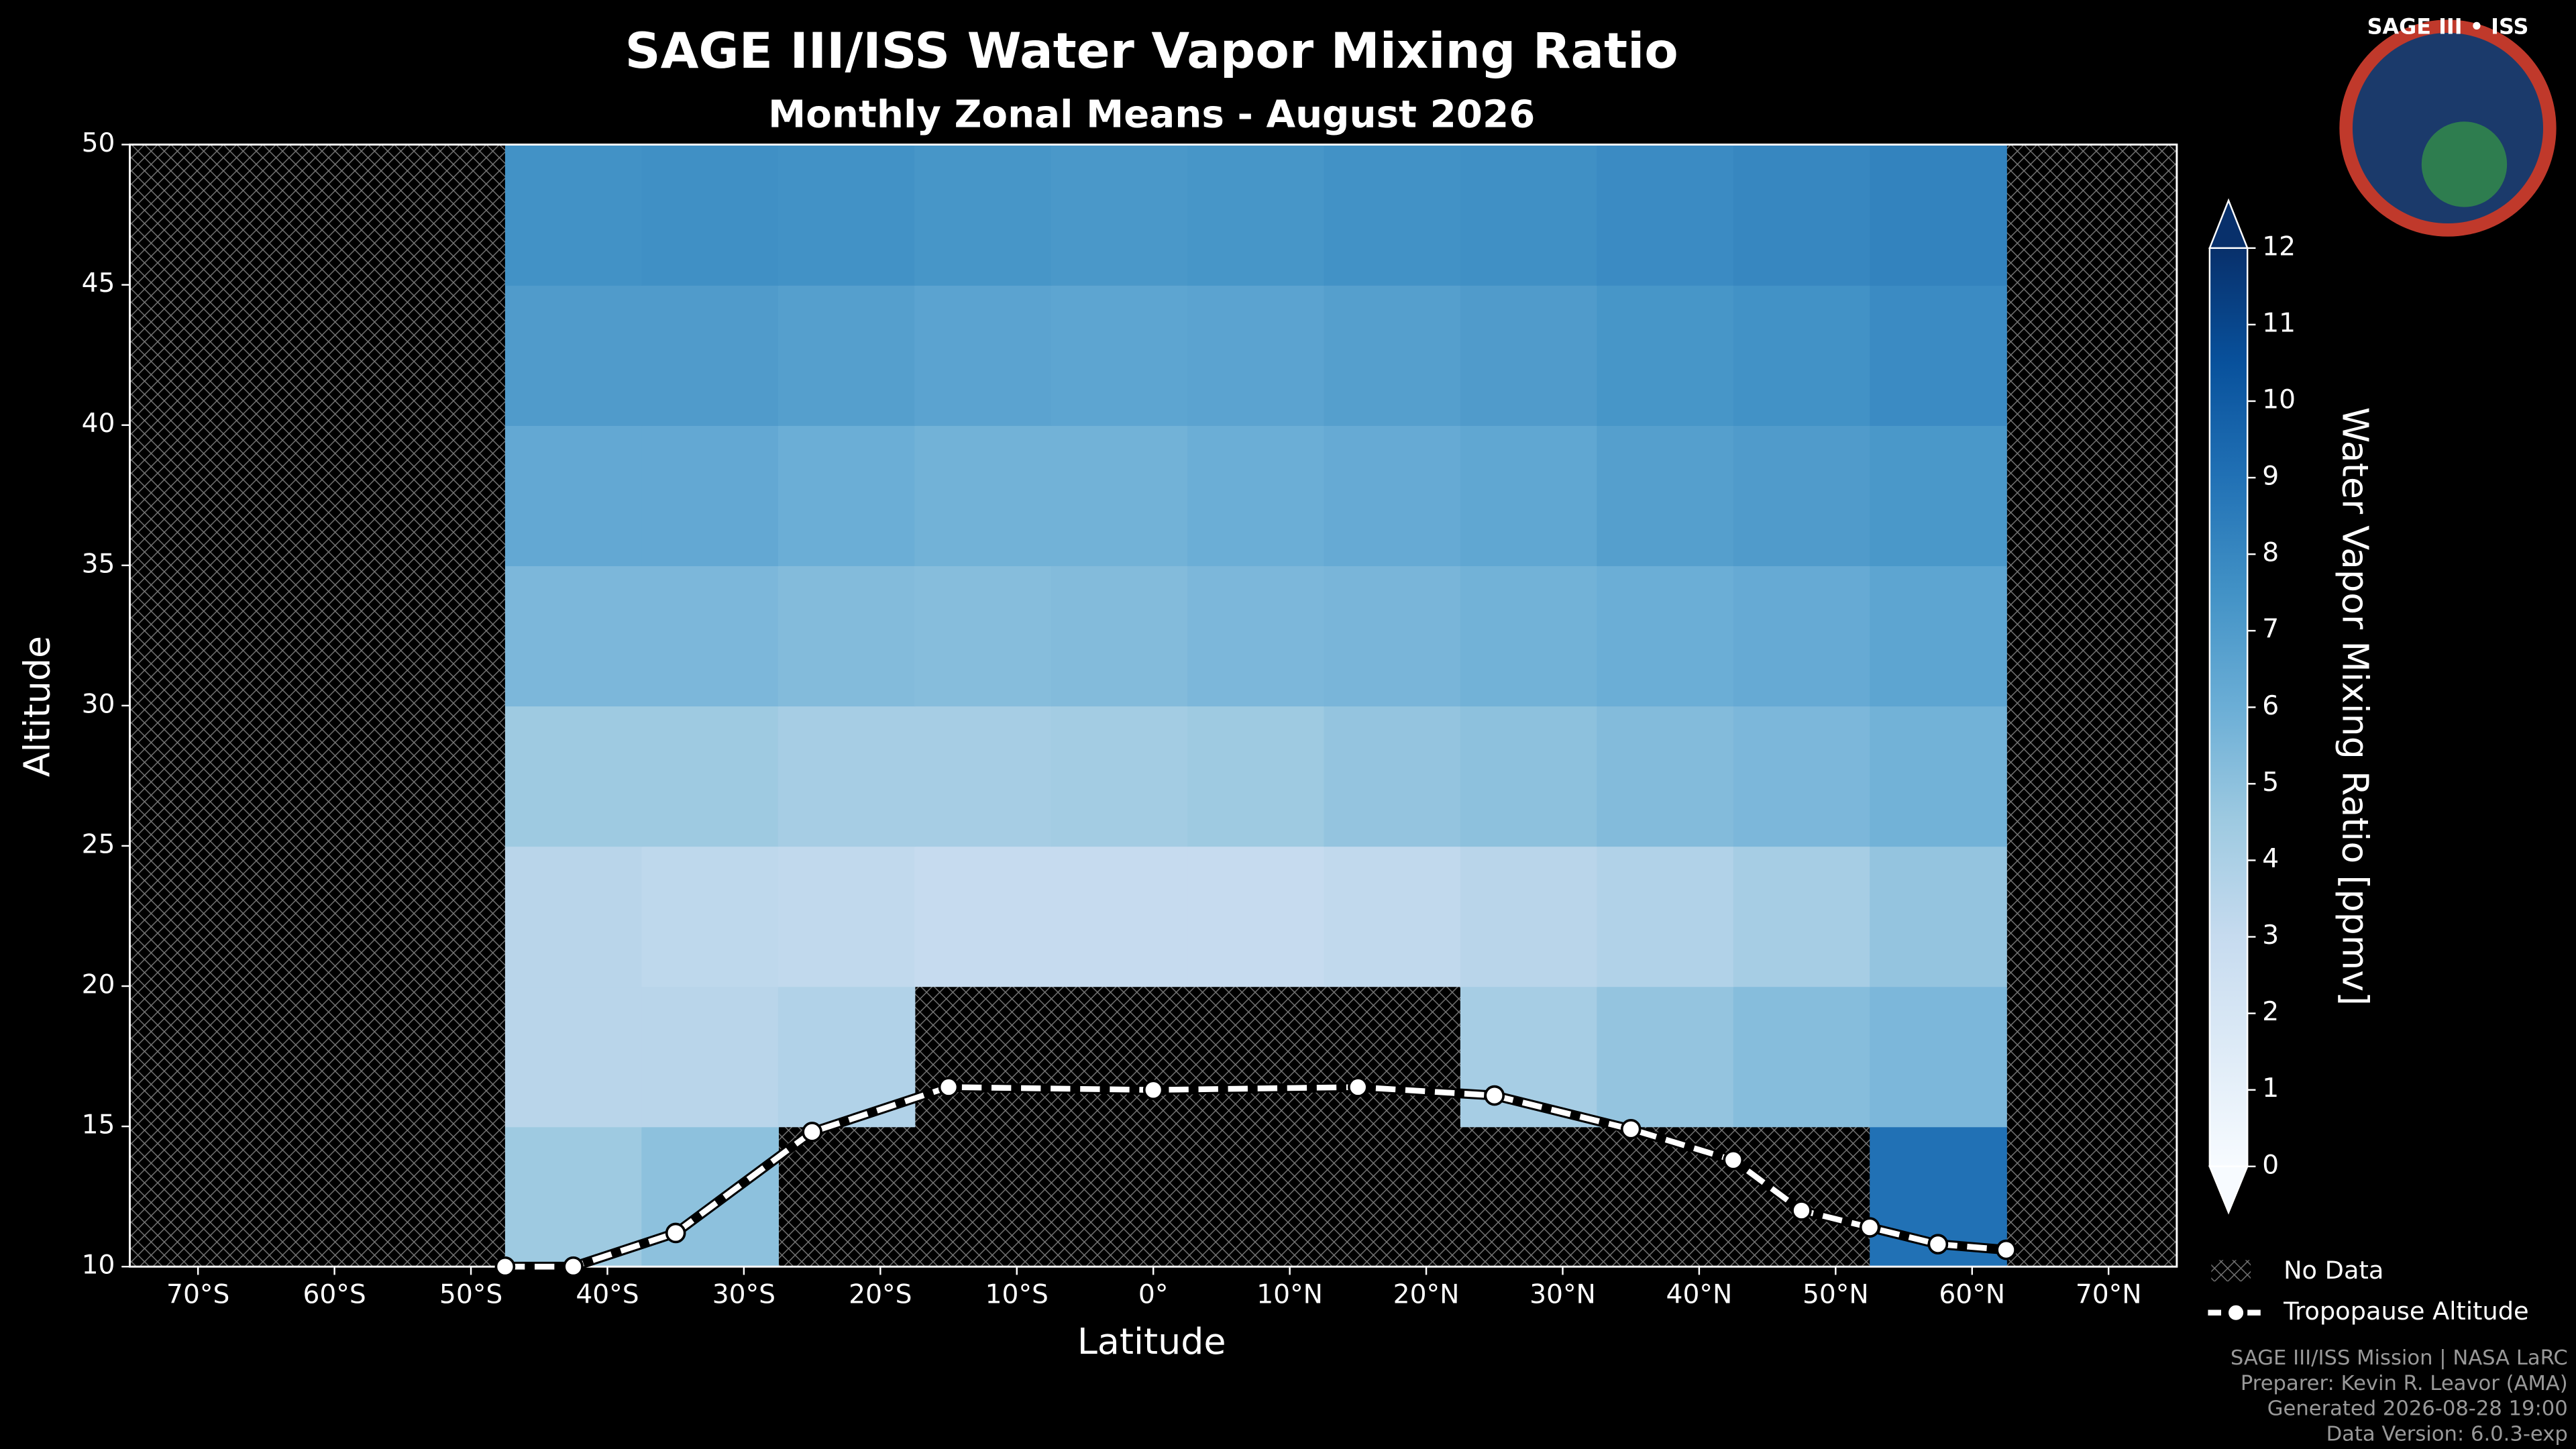  What do you see at coordinates (36, 706) in the screenshot?
I see `y-axis-label: Altitude` at bounding box center [36, 706].